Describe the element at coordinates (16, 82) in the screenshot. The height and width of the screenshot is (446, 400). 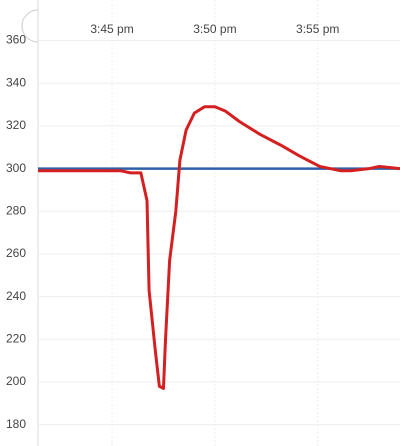
I see `y-tick-label: 340` at that location.